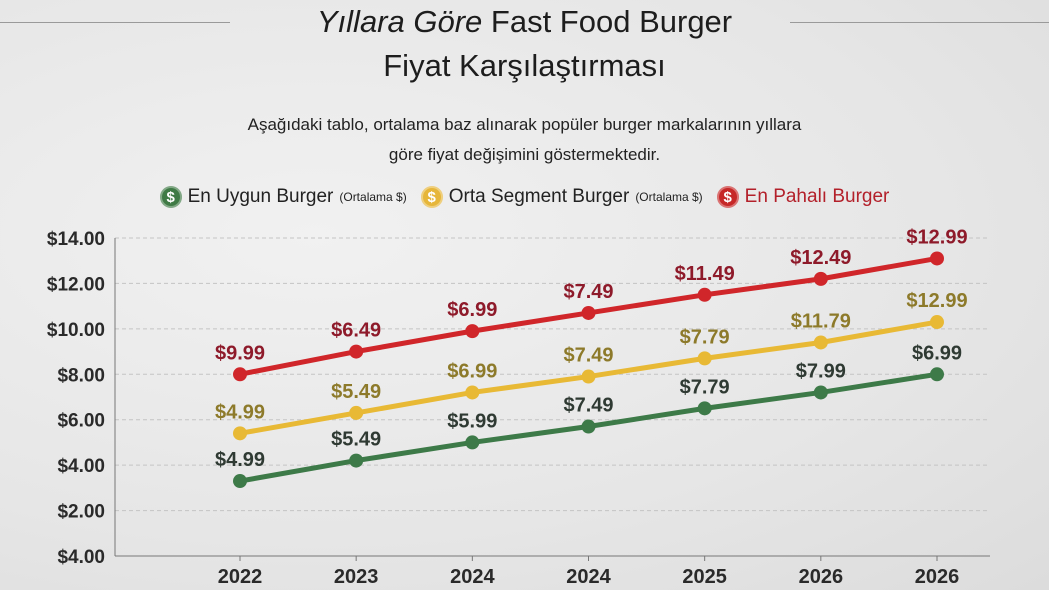  What do you see at coordinates (81, 421) in the screenshot?
I see `y-tick-label: $6.00` at bounding box center [81, 421].